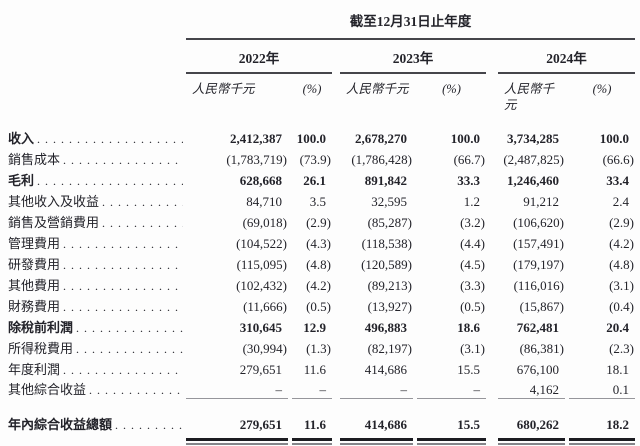 The width and height of the screenshot is (640, 446). Describe the element at coordinates (54, 222) in the screenshot. I see `row-label: 銷售及營銷費用` at that location.